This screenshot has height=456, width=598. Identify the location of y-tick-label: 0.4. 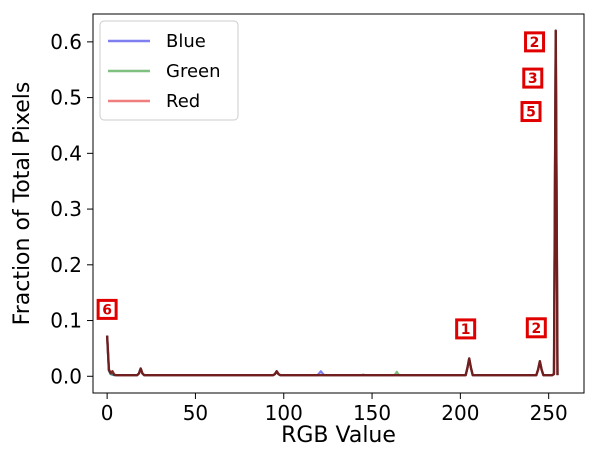
(66, 153).